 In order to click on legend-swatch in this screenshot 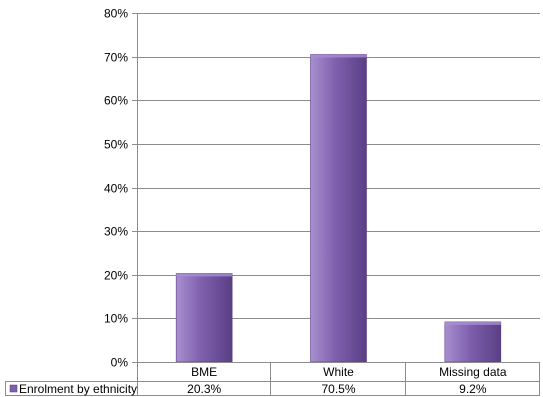, I will do `click(13, 388)`.